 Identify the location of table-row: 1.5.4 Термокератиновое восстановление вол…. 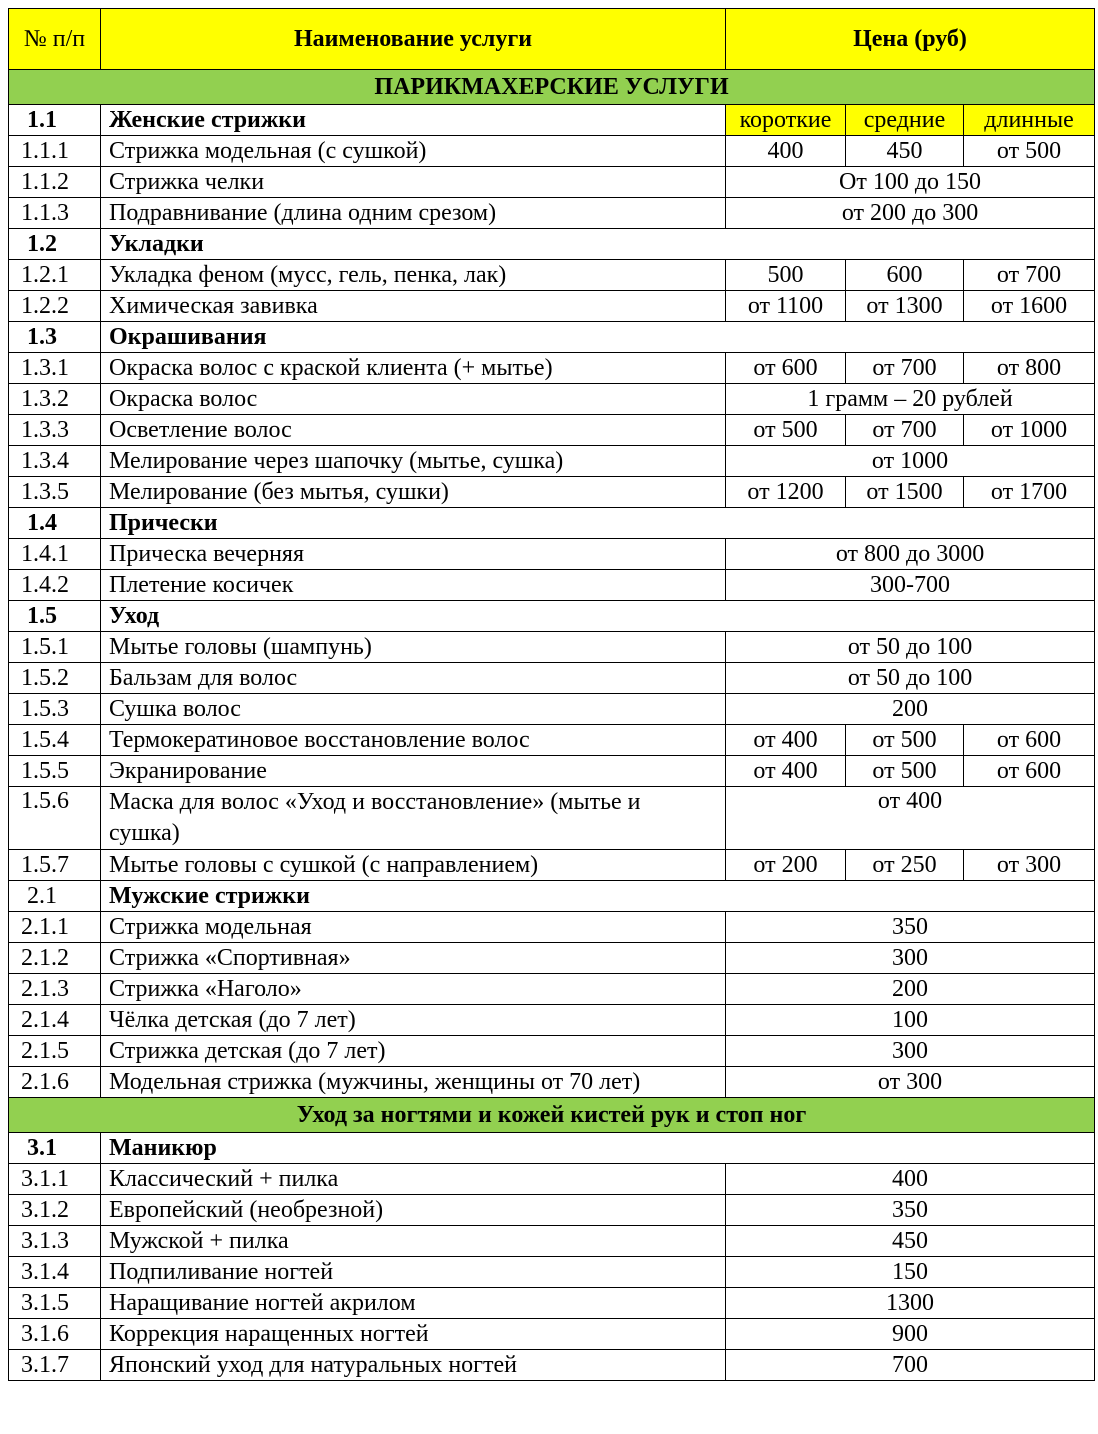
(552, 740).